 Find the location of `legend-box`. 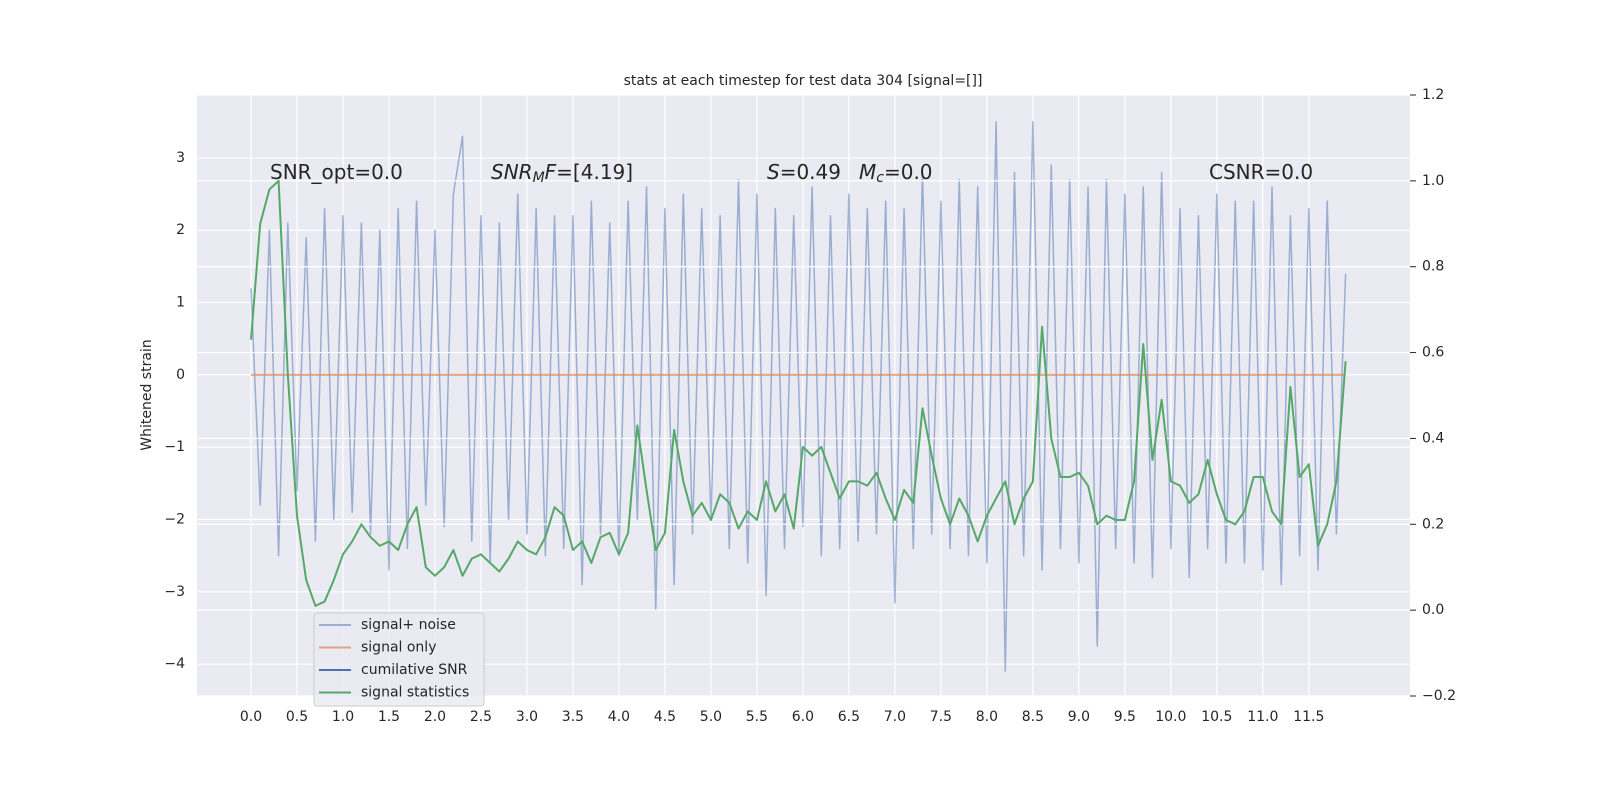

legend-box is located at coordinates (399, 659).